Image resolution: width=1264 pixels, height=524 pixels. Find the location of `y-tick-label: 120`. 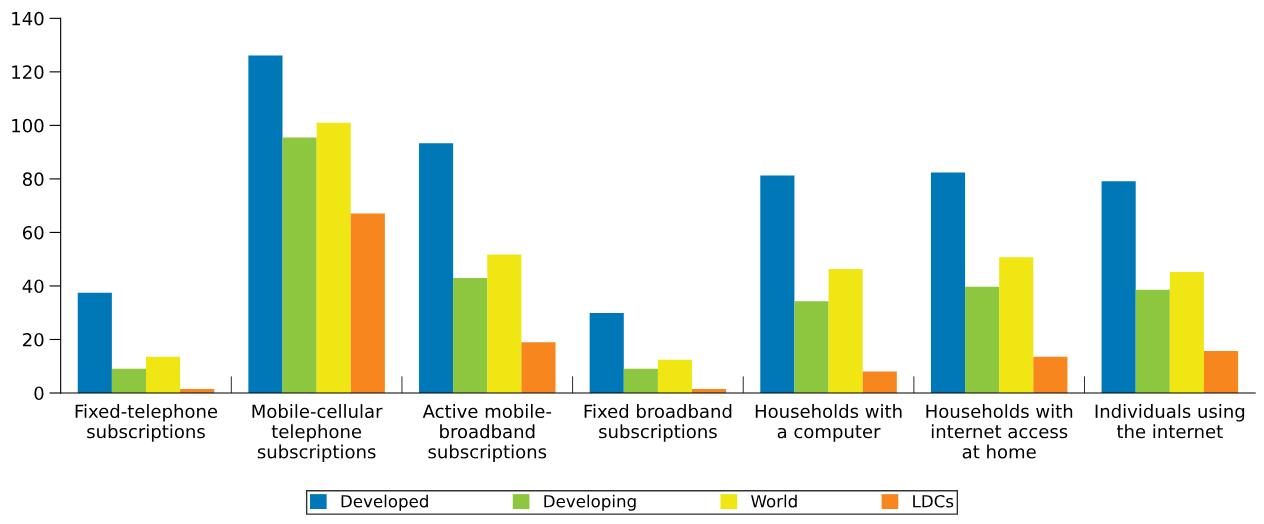

y-tick-label: 120 is located at coordinates (28, 72).